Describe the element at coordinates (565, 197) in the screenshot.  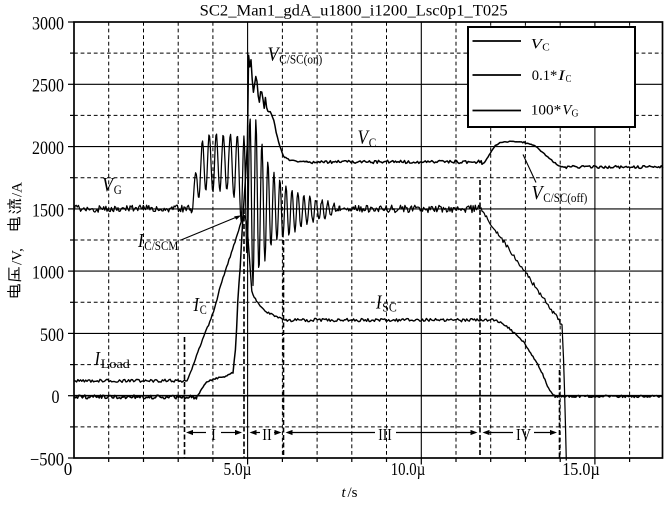
I see `svg-text: C/SC(off)` at that location.